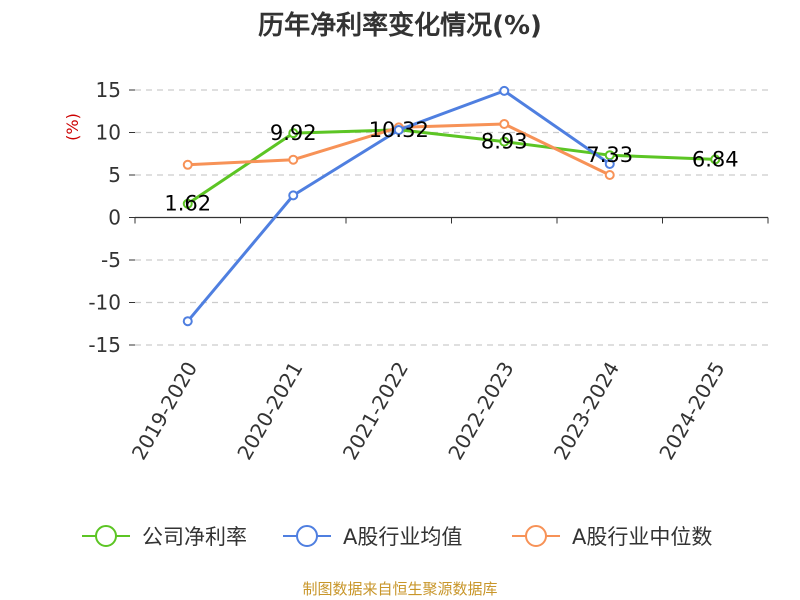 Image resolution: width=800 pixels, height=600 pixels. I want to click on x-tick-label: 2021-2022, so click(375, 411).